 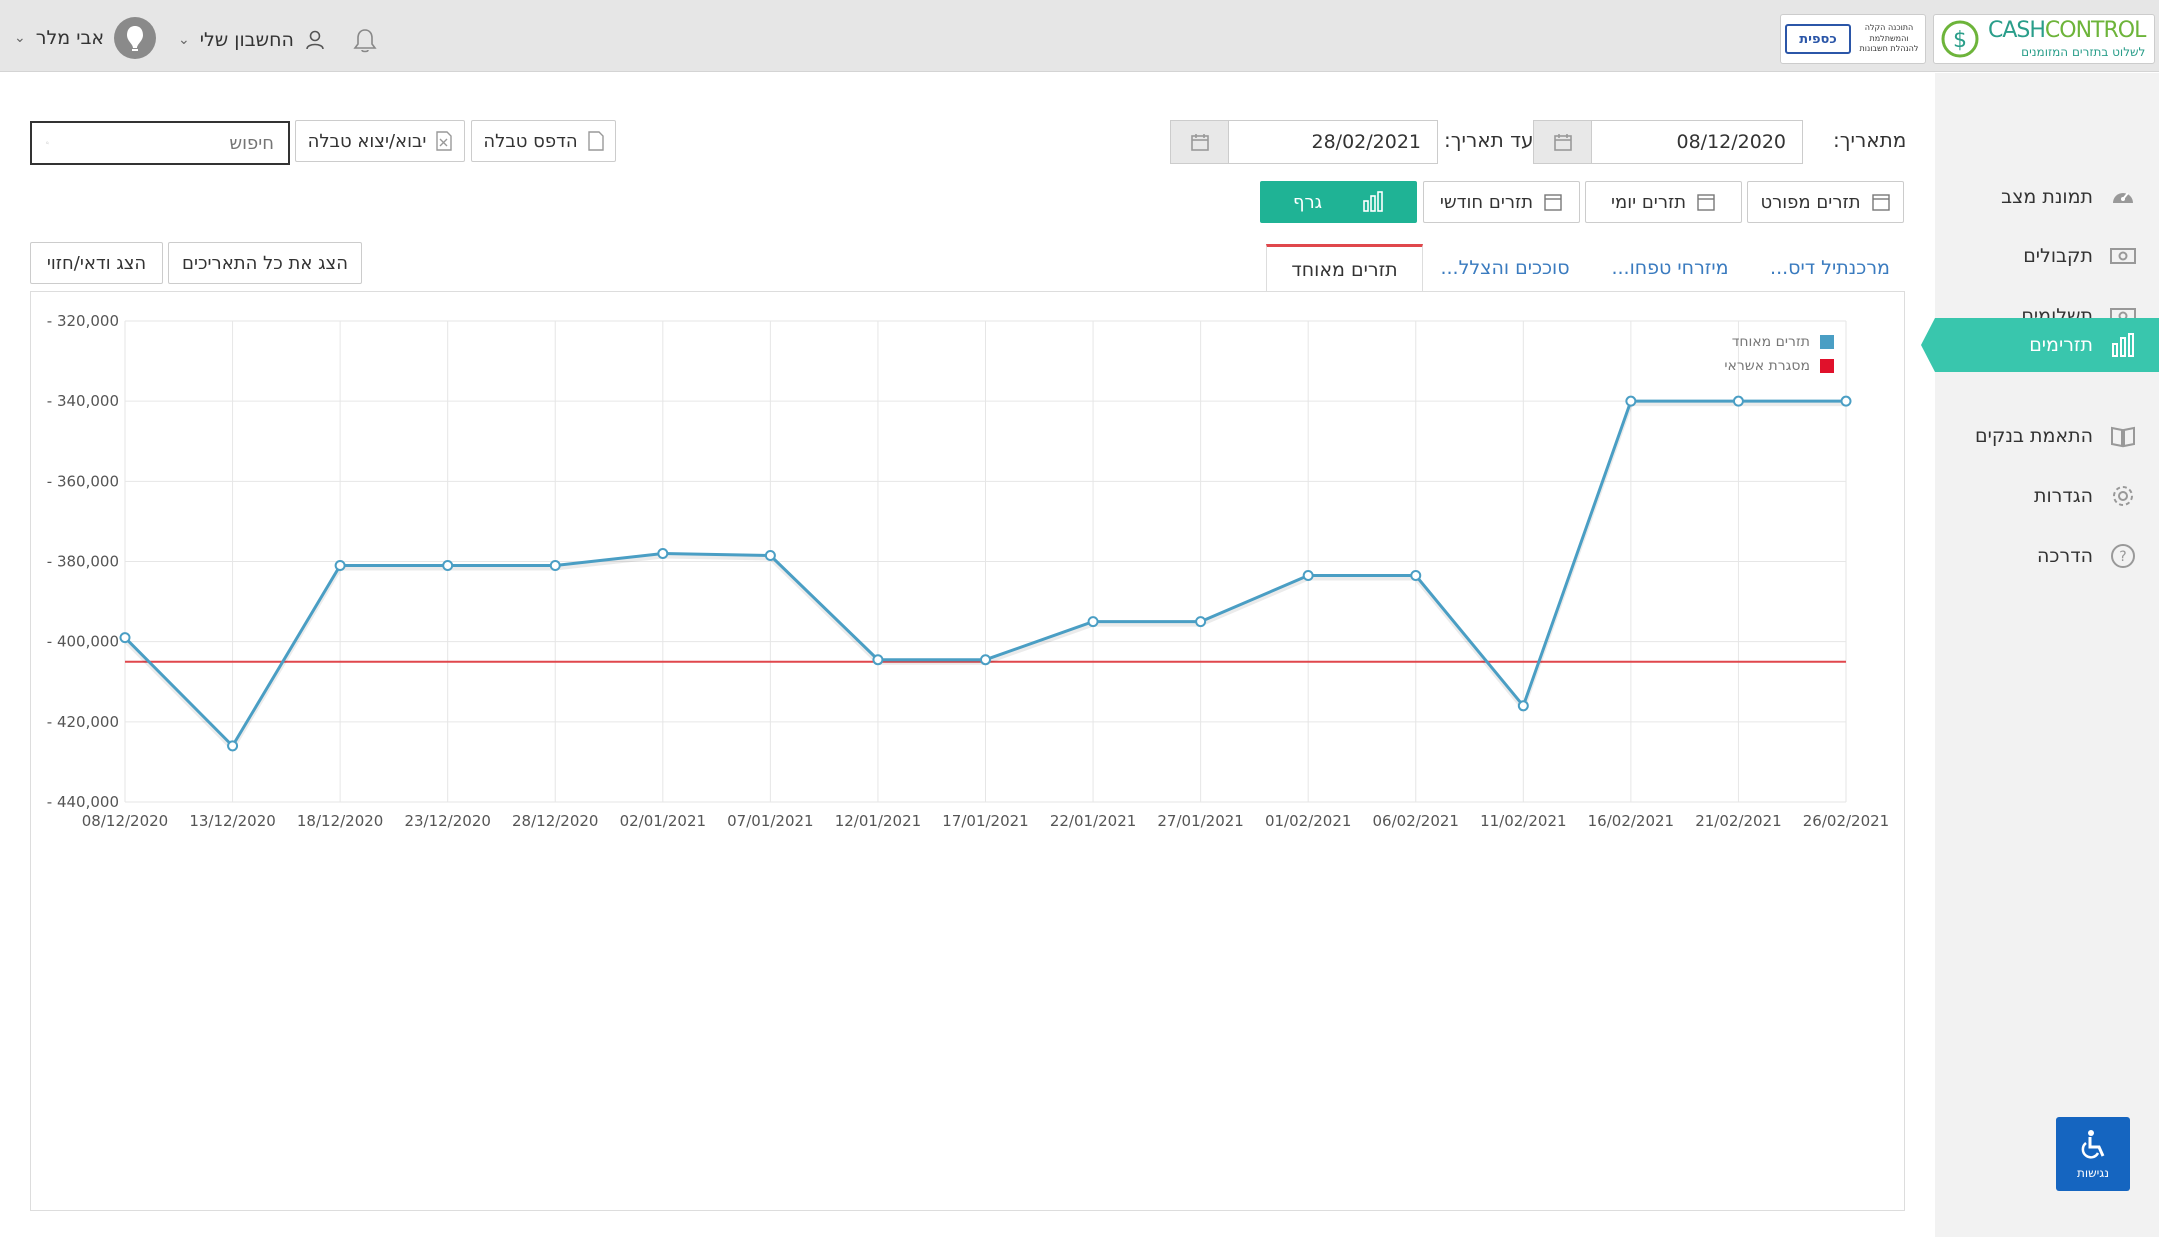 I want to click on x-tick-label: 12/01/2021, so click(x=878, y=821).